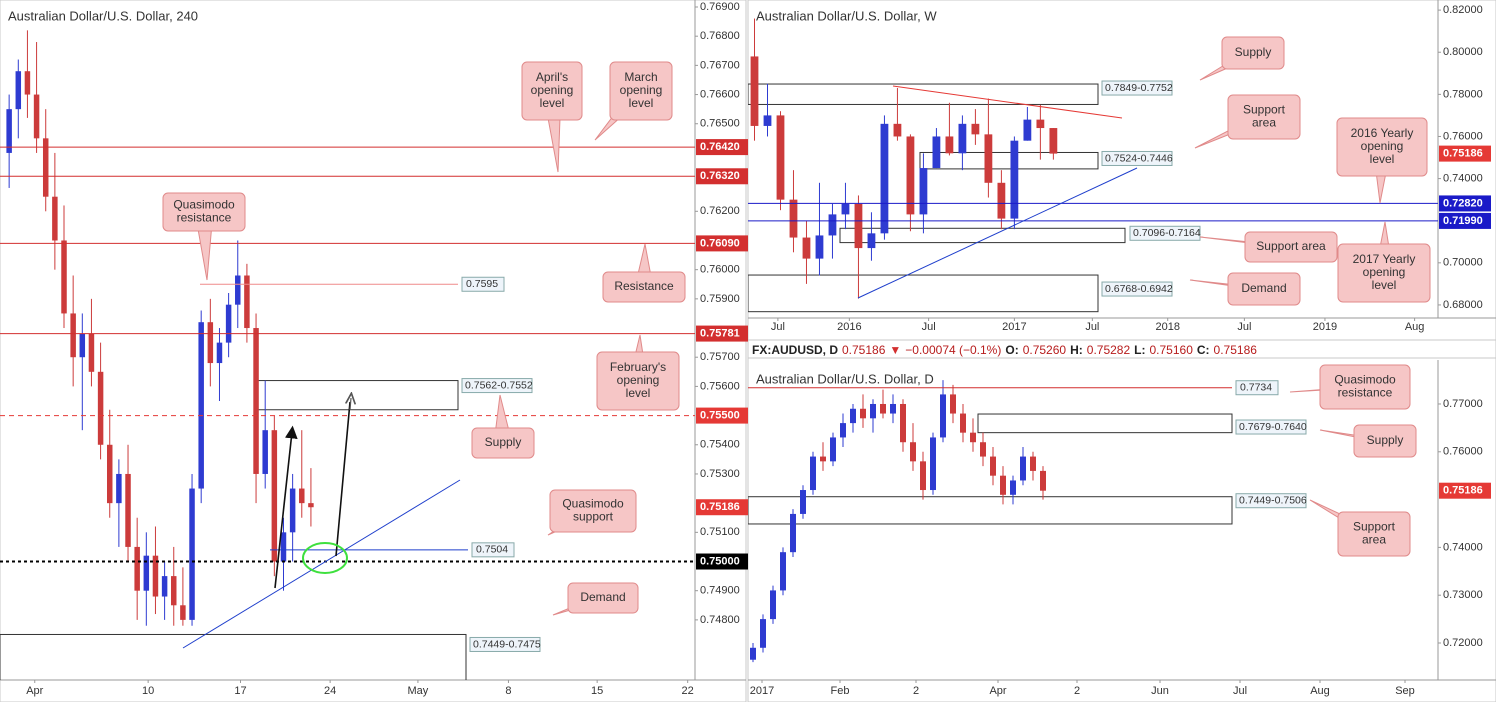  Describe the element at coordinates (1012, 349) in the screenshot. I see `open-label: O:` at that location.